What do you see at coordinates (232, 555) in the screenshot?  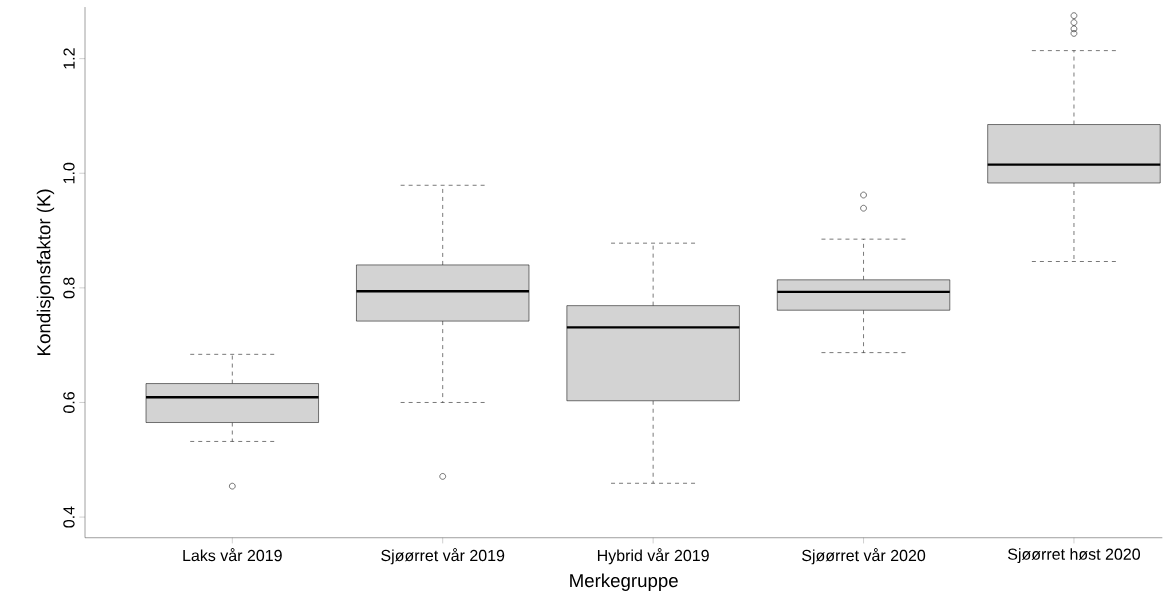 I see `x-tick-label: Laks vår 2019` at bounding box center [232, 555].